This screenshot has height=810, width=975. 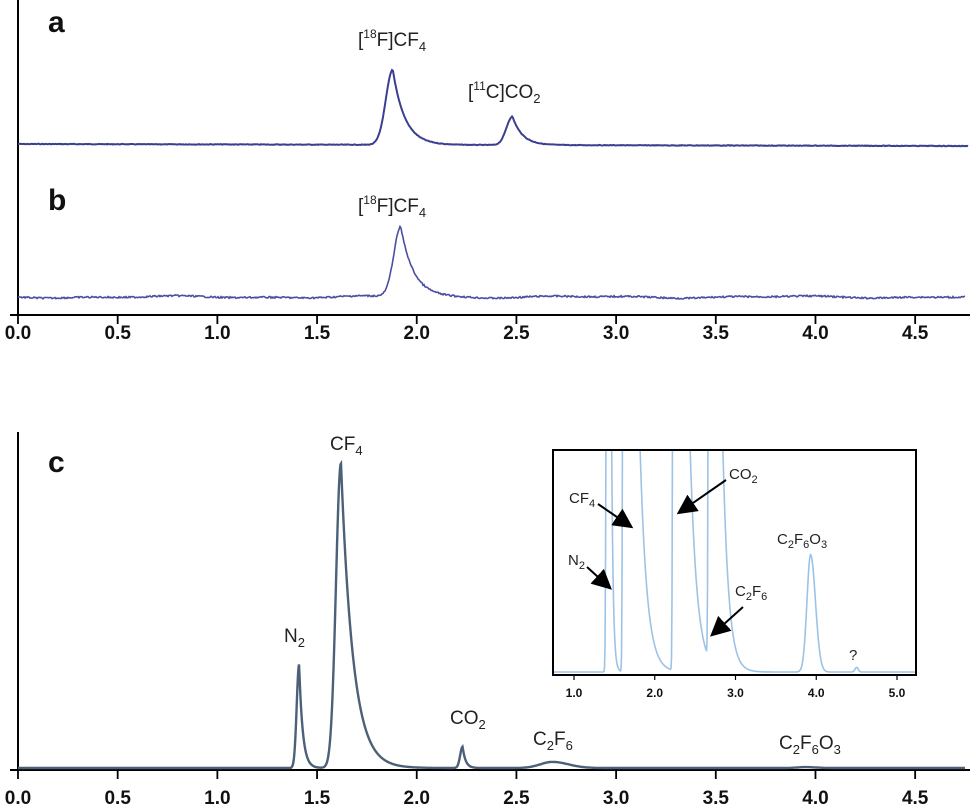 I want to click on inset-label-c2f6: C2F6, so click(x=751, y=593).